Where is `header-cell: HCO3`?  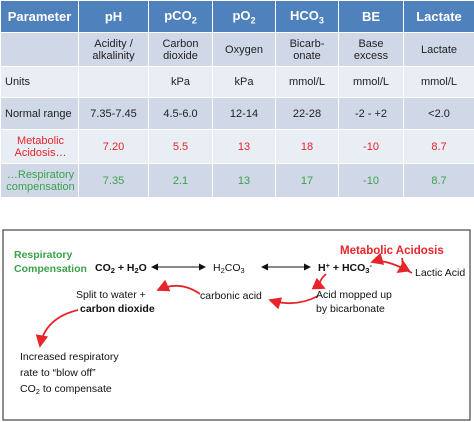
header-cell: HCO3 is located at coordinates (307, 16).